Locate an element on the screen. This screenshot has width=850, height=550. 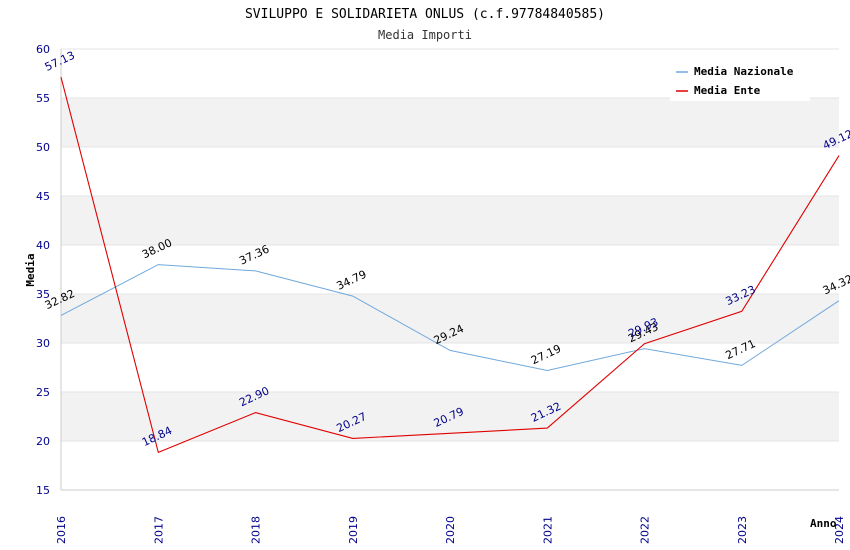
legend-box is located at coordinates (740, 78).